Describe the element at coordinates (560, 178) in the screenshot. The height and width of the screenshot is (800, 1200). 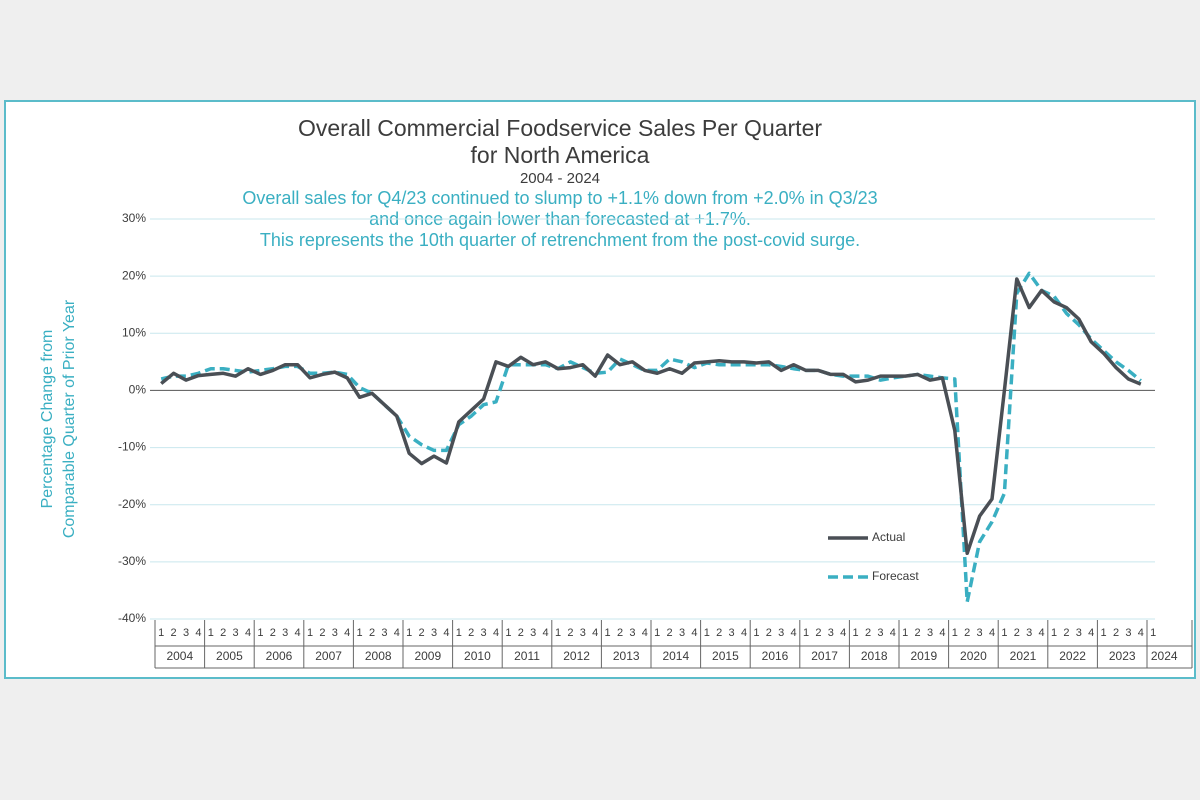
I see `chart-subtitle: 2004 - 2024` at that location.